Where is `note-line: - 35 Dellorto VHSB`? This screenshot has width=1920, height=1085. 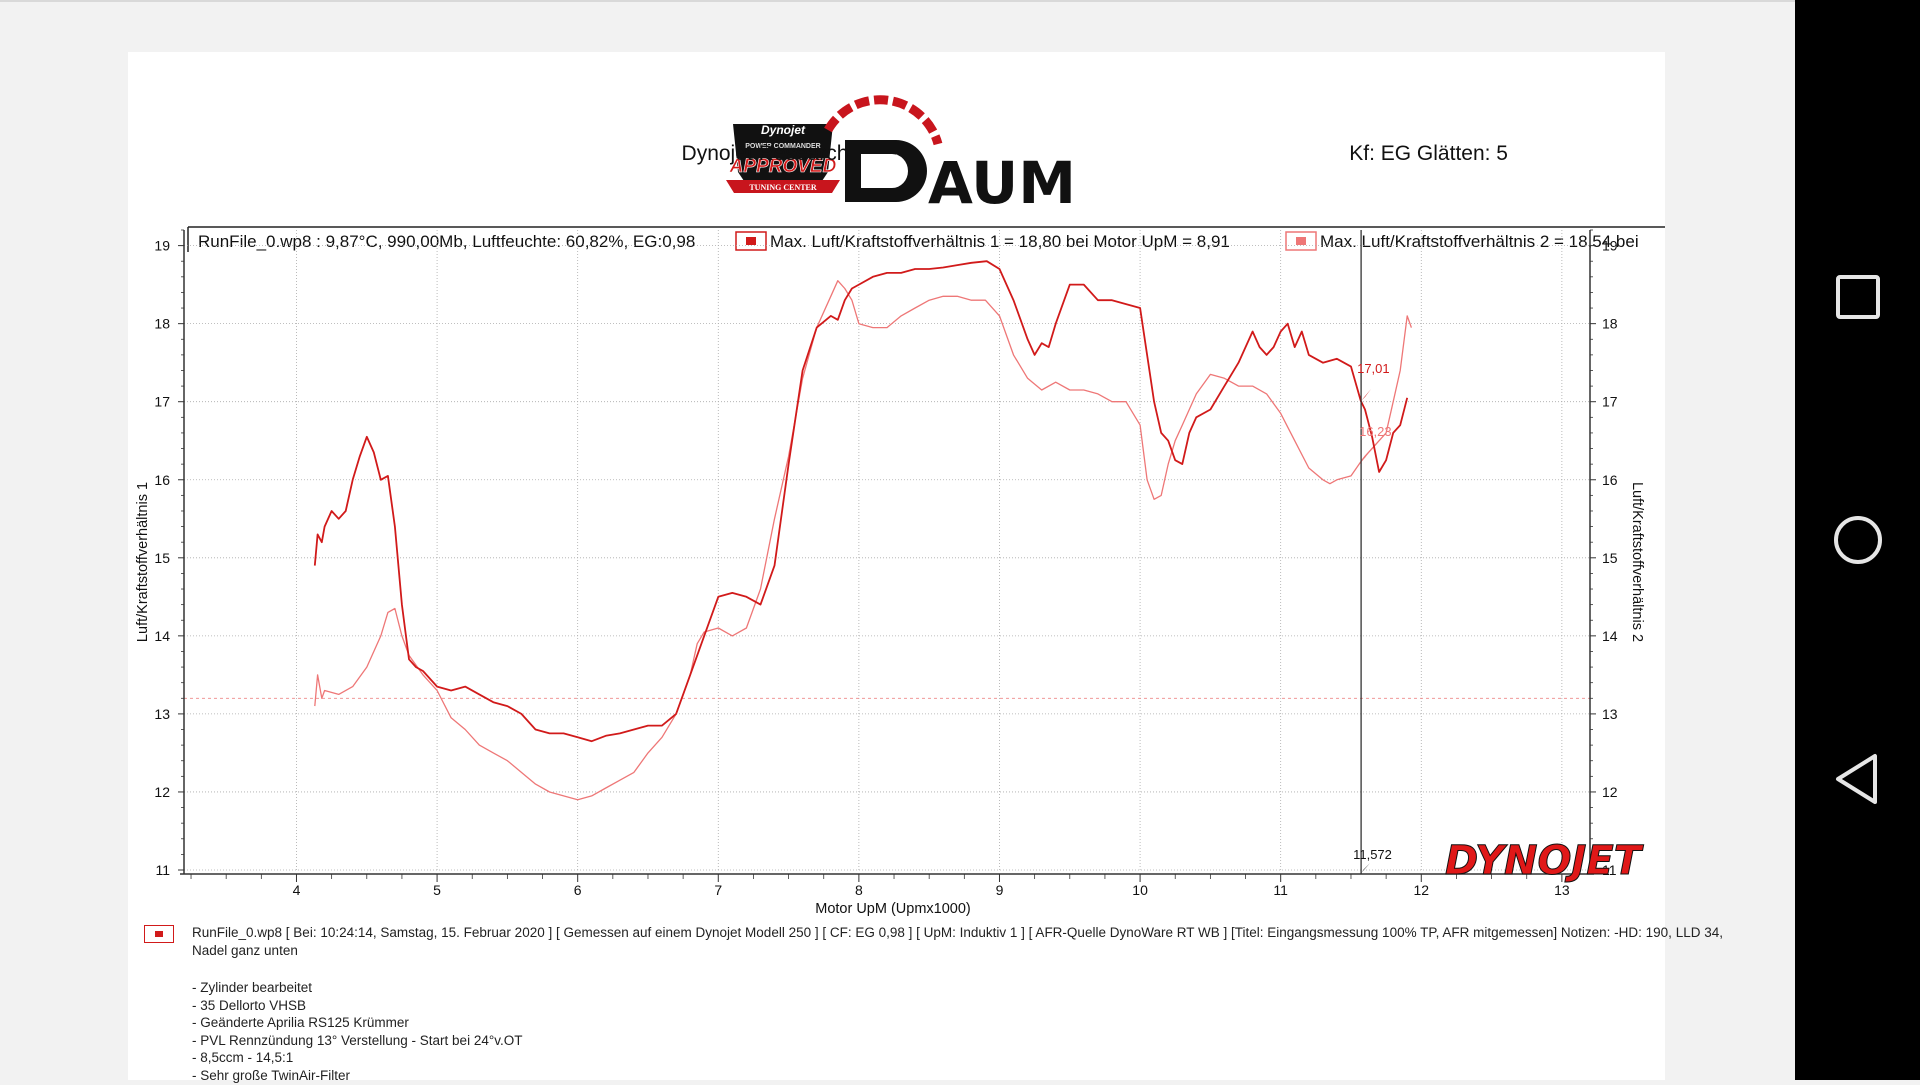
note-line: - 35 Dellorto VHSB is located at coordinates (249, 1005).